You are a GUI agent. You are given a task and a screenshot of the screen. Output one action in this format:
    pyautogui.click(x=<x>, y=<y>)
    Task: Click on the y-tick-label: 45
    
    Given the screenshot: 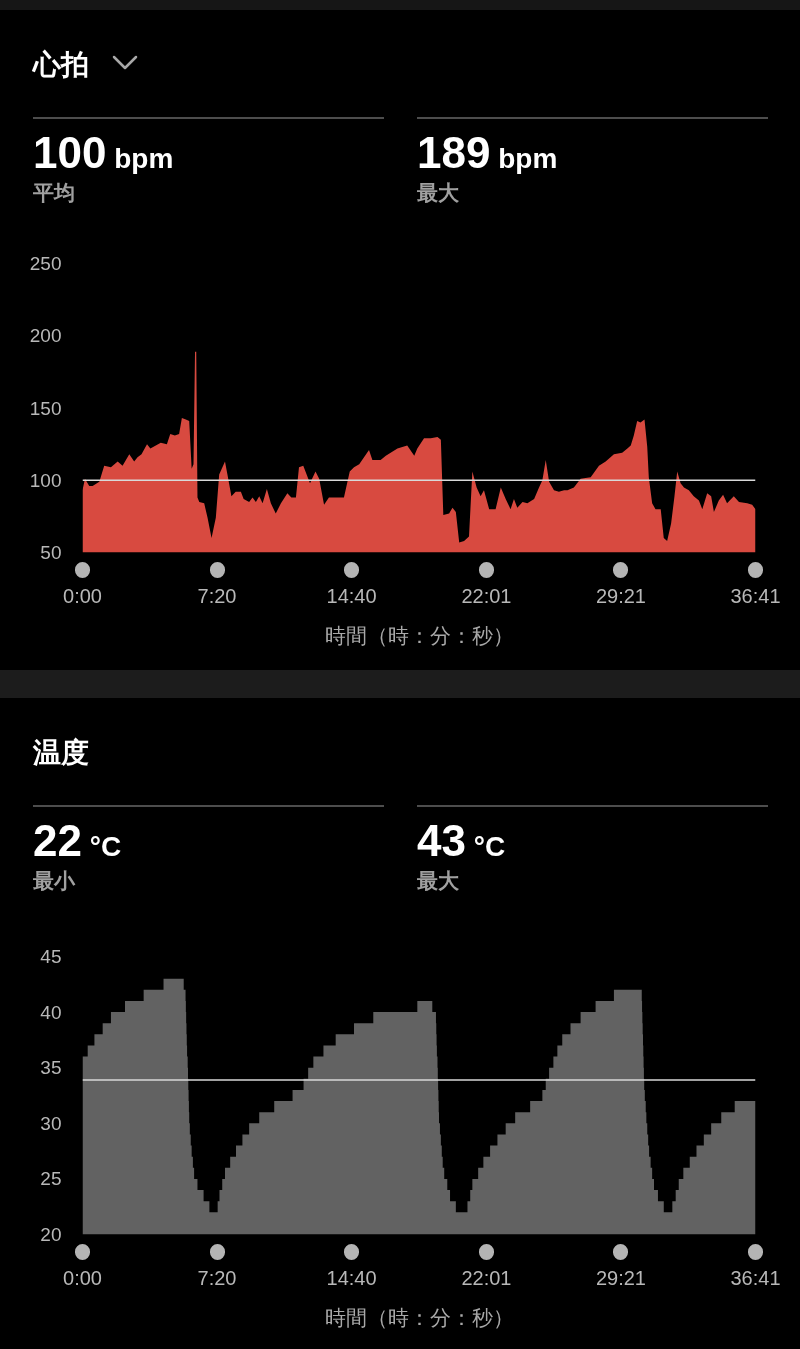 What is the action you would take?
    pyautogui.click(x=51, y=956)
    